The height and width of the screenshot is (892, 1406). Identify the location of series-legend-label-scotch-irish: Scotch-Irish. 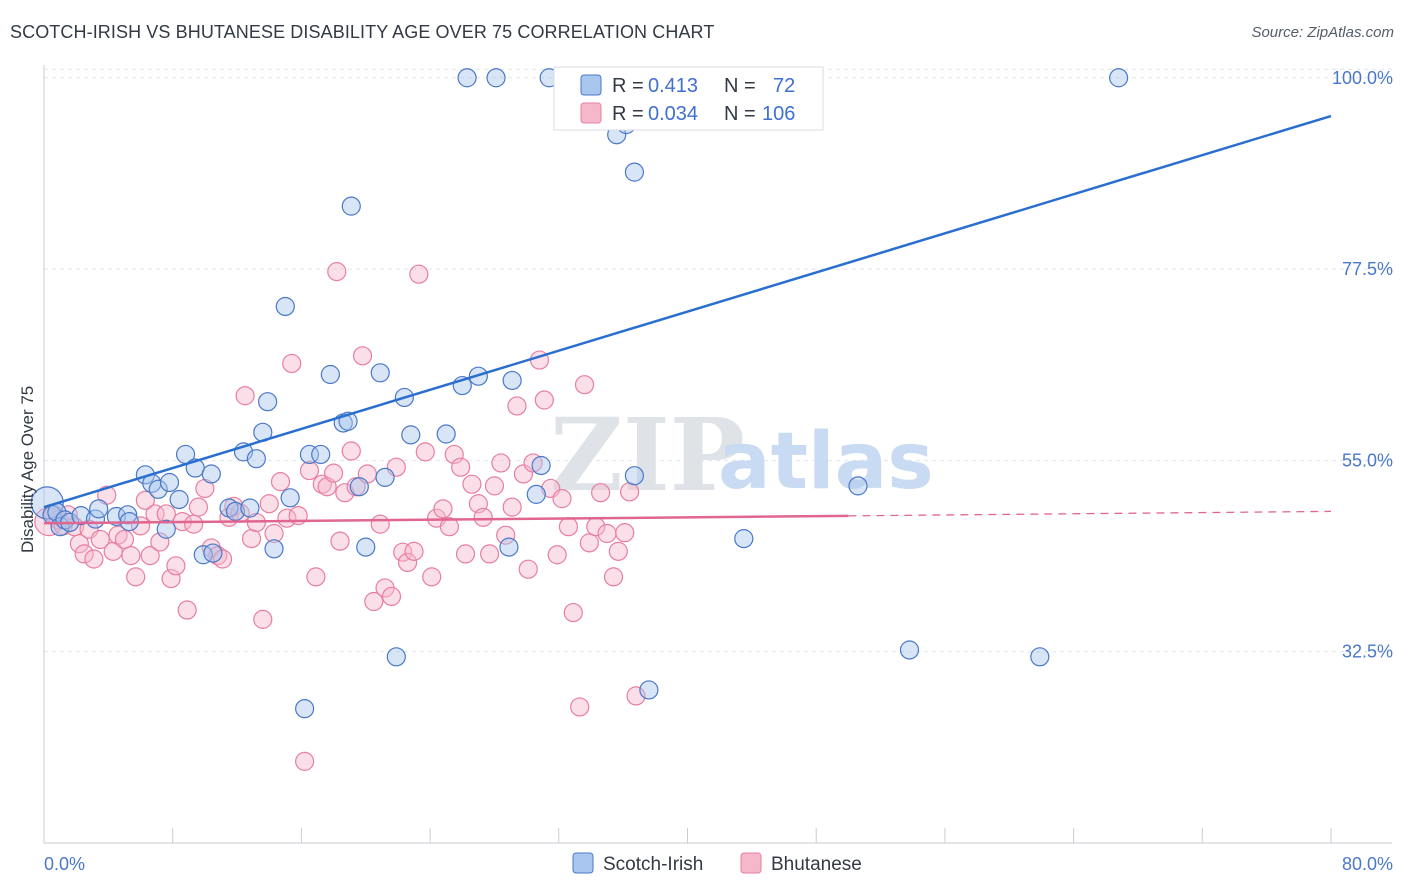
(653, 864).